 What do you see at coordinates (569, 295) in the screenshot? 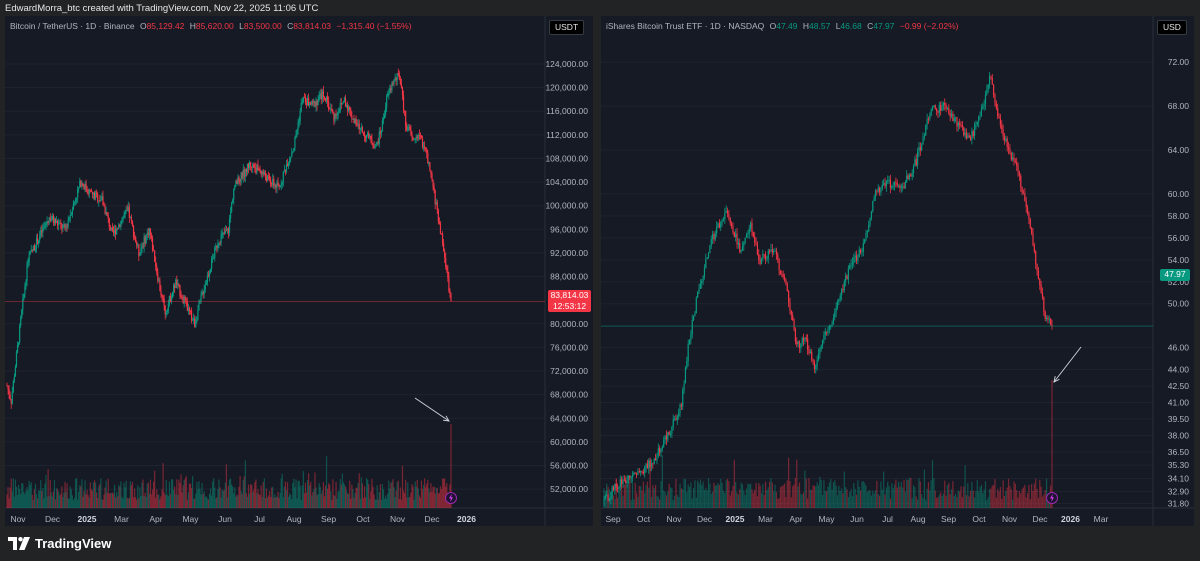
I see `btc-last-price: 83,814.03` at bounding box center [569, 295].